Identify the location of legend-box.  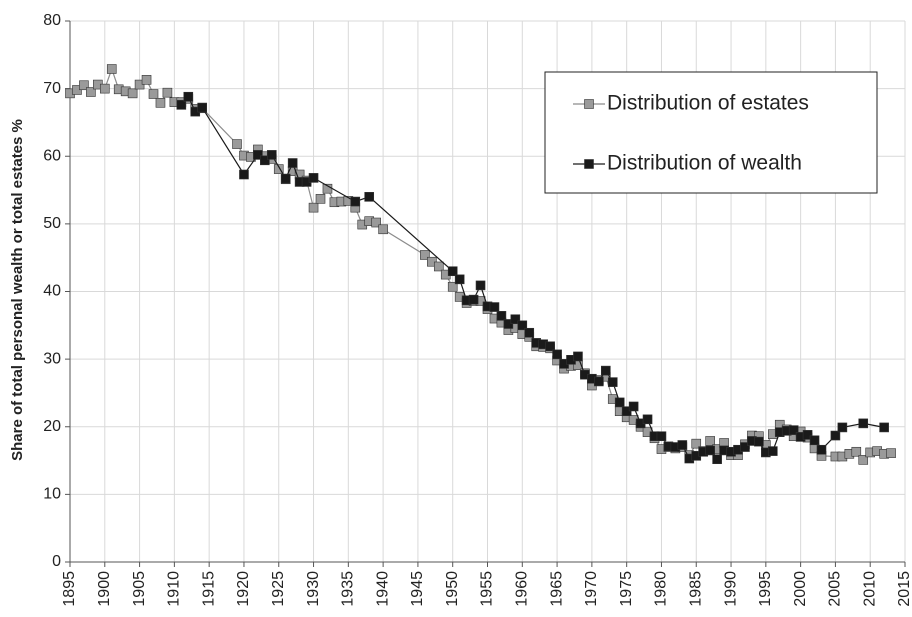
(711, 132).